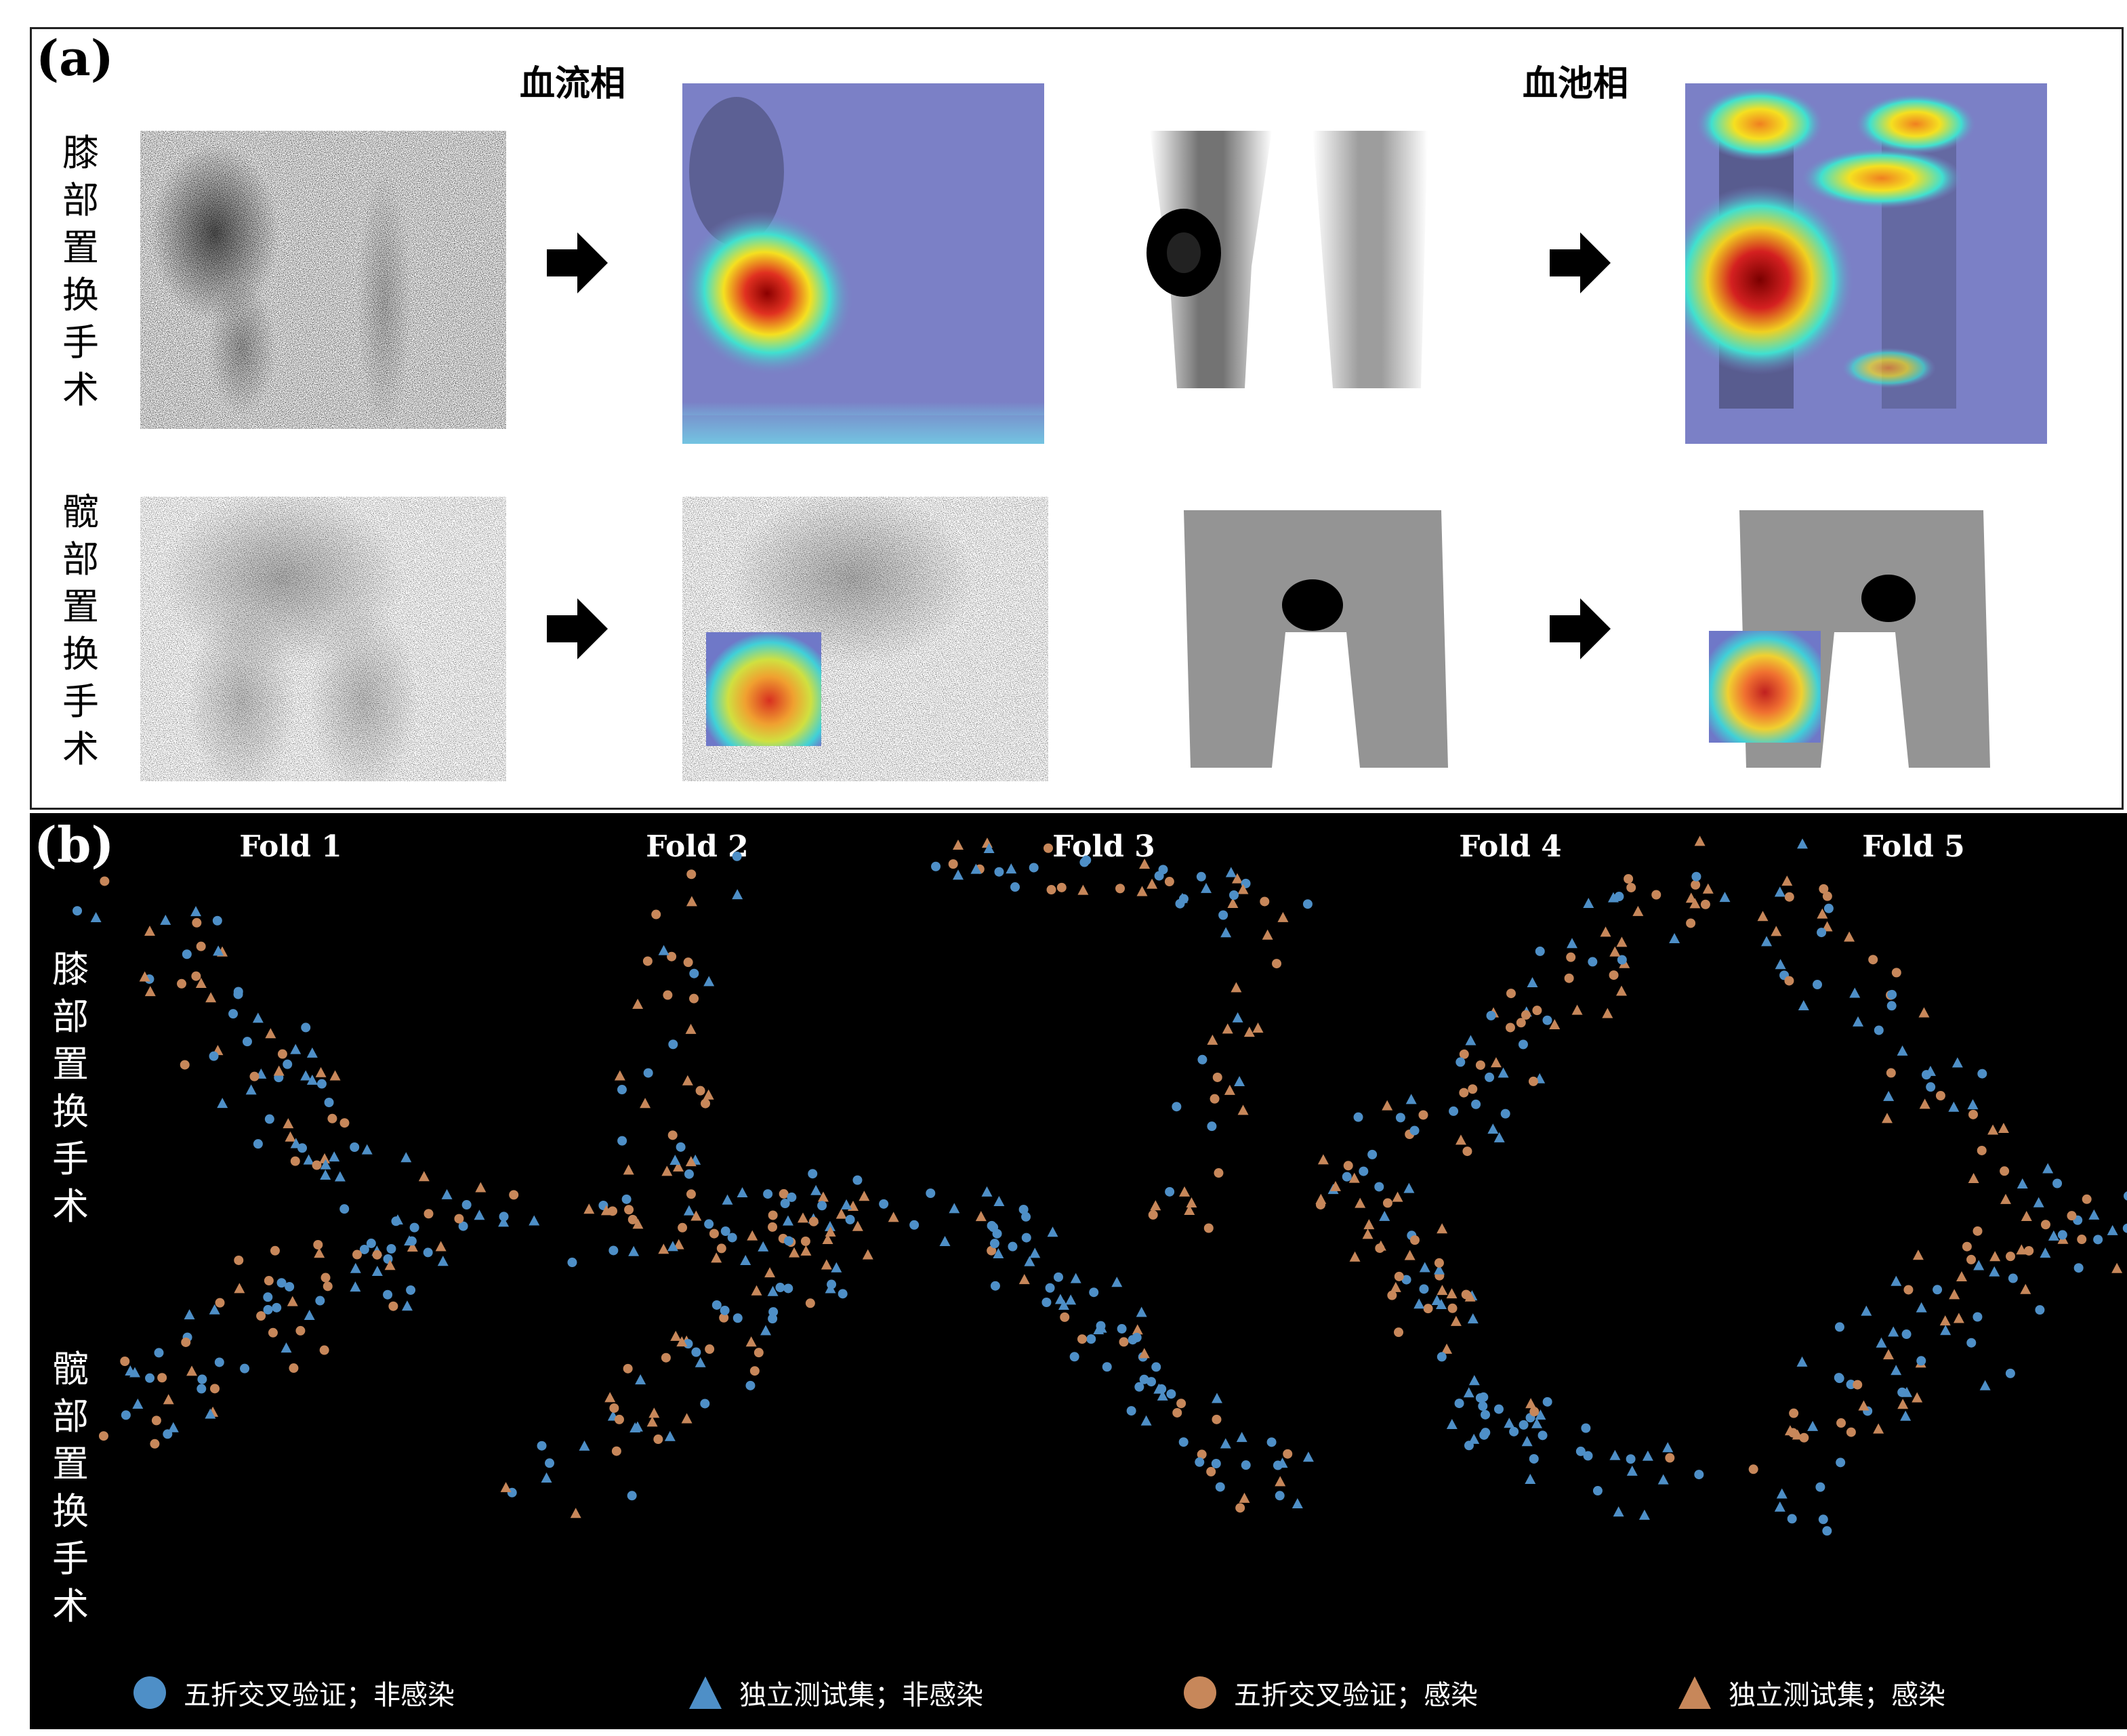 Image resolution: width=2127 pixels, height=1736 pixels. What do you see at coordinates (1330, 1692) in the screenshot?
I see `legend-item-cv-infected: 五折交叉验证；感染` at bounding box center [1330, 1692].